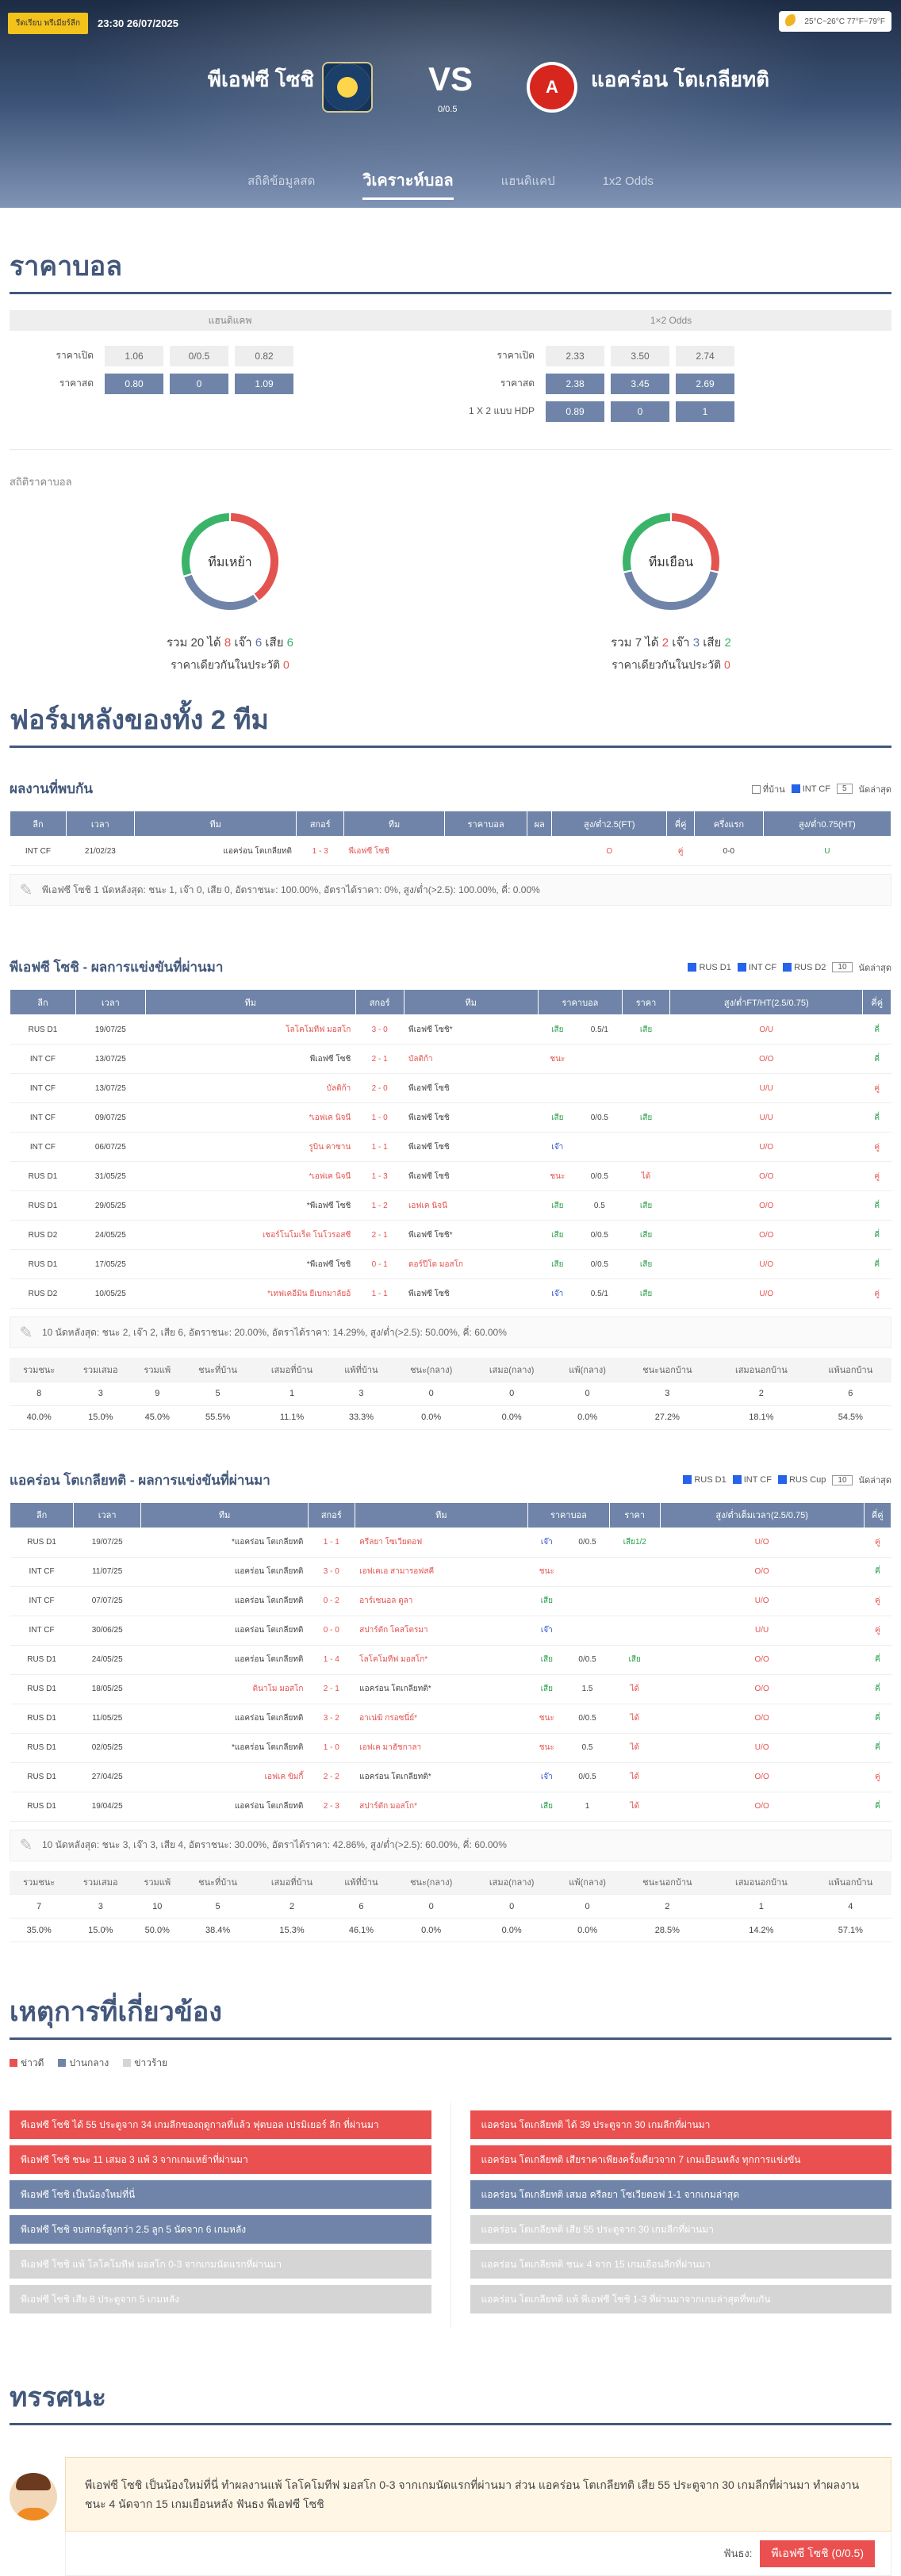  What do you see at coordinates (215, 851) in the screenshot?
I see `table-cell: แอคร่อน โตเกลียทติ` at bounding box center [215, 851].